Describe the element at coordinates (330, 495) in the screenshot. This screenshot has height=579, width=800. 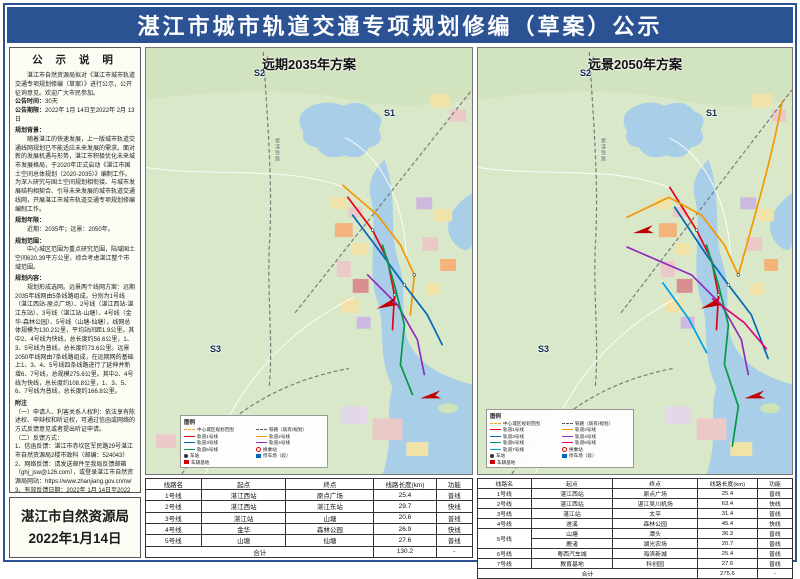
I see `table-cell: 原点广场` at that location.